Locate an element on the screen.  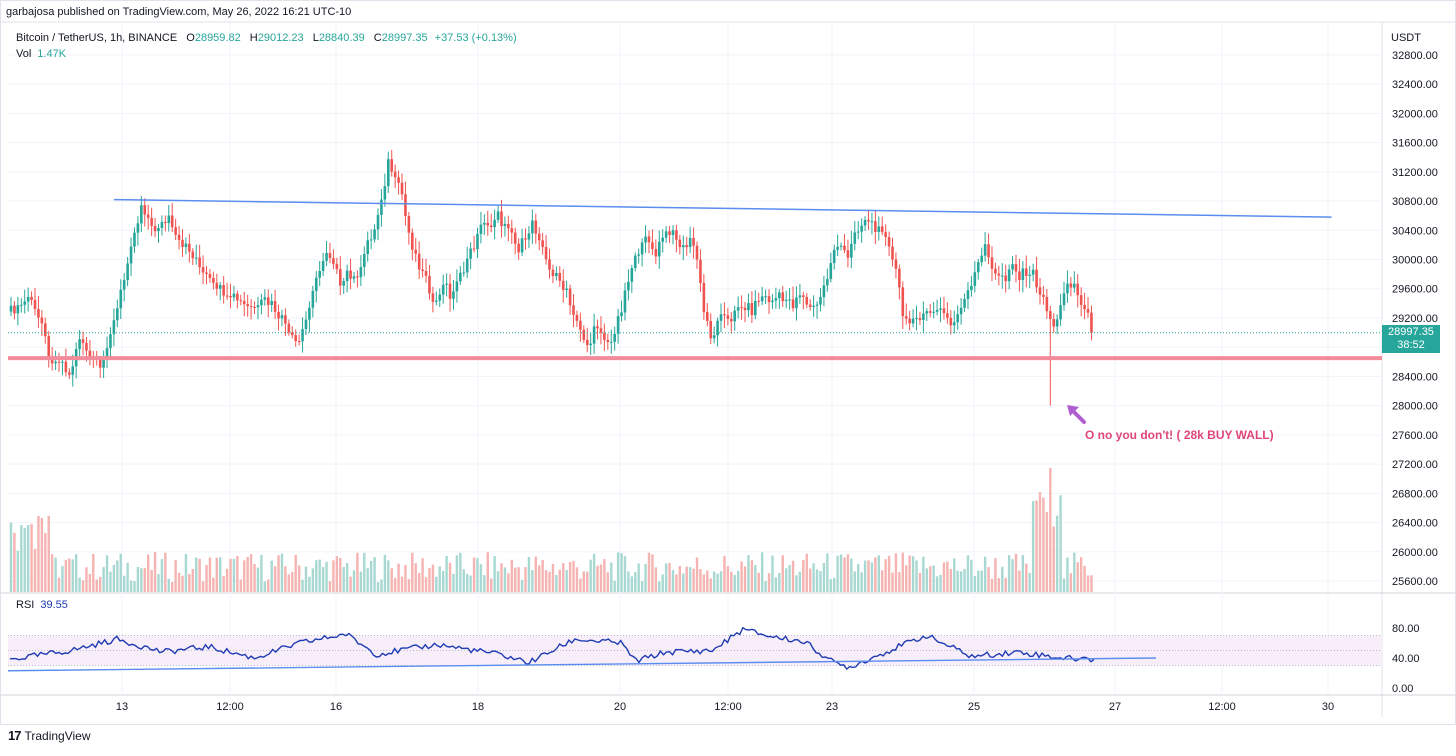
tradingview-logo: 17 TradingView is located at coordinates (49, 735).